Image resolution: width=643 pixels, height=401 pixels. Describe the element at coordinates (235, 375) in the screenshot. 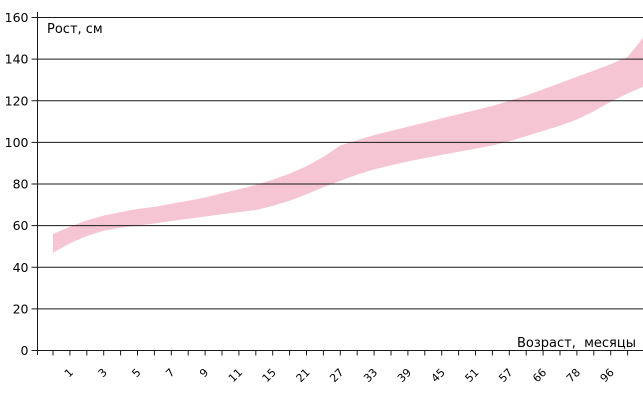

I see `x-tick-label: 11` at that location.